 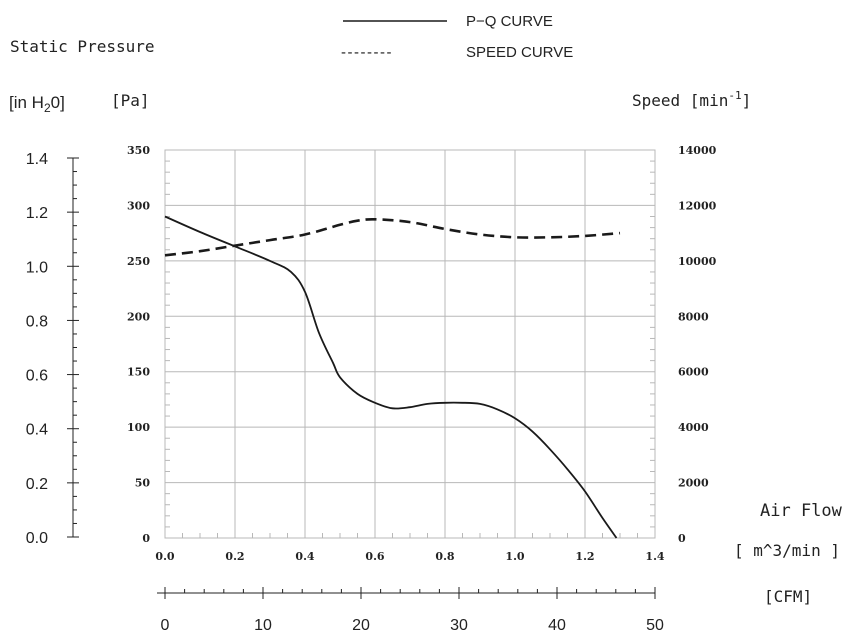 I want to click on legend-pq-label: P−Q CURVE, so click(x=509, y=21).